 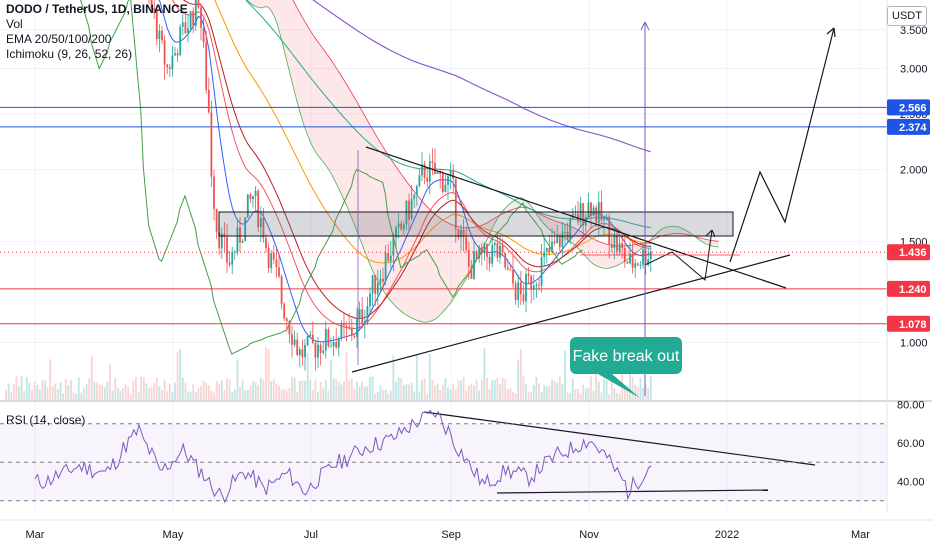 I want to click on projection-path-b, so click(x=782, y=145).